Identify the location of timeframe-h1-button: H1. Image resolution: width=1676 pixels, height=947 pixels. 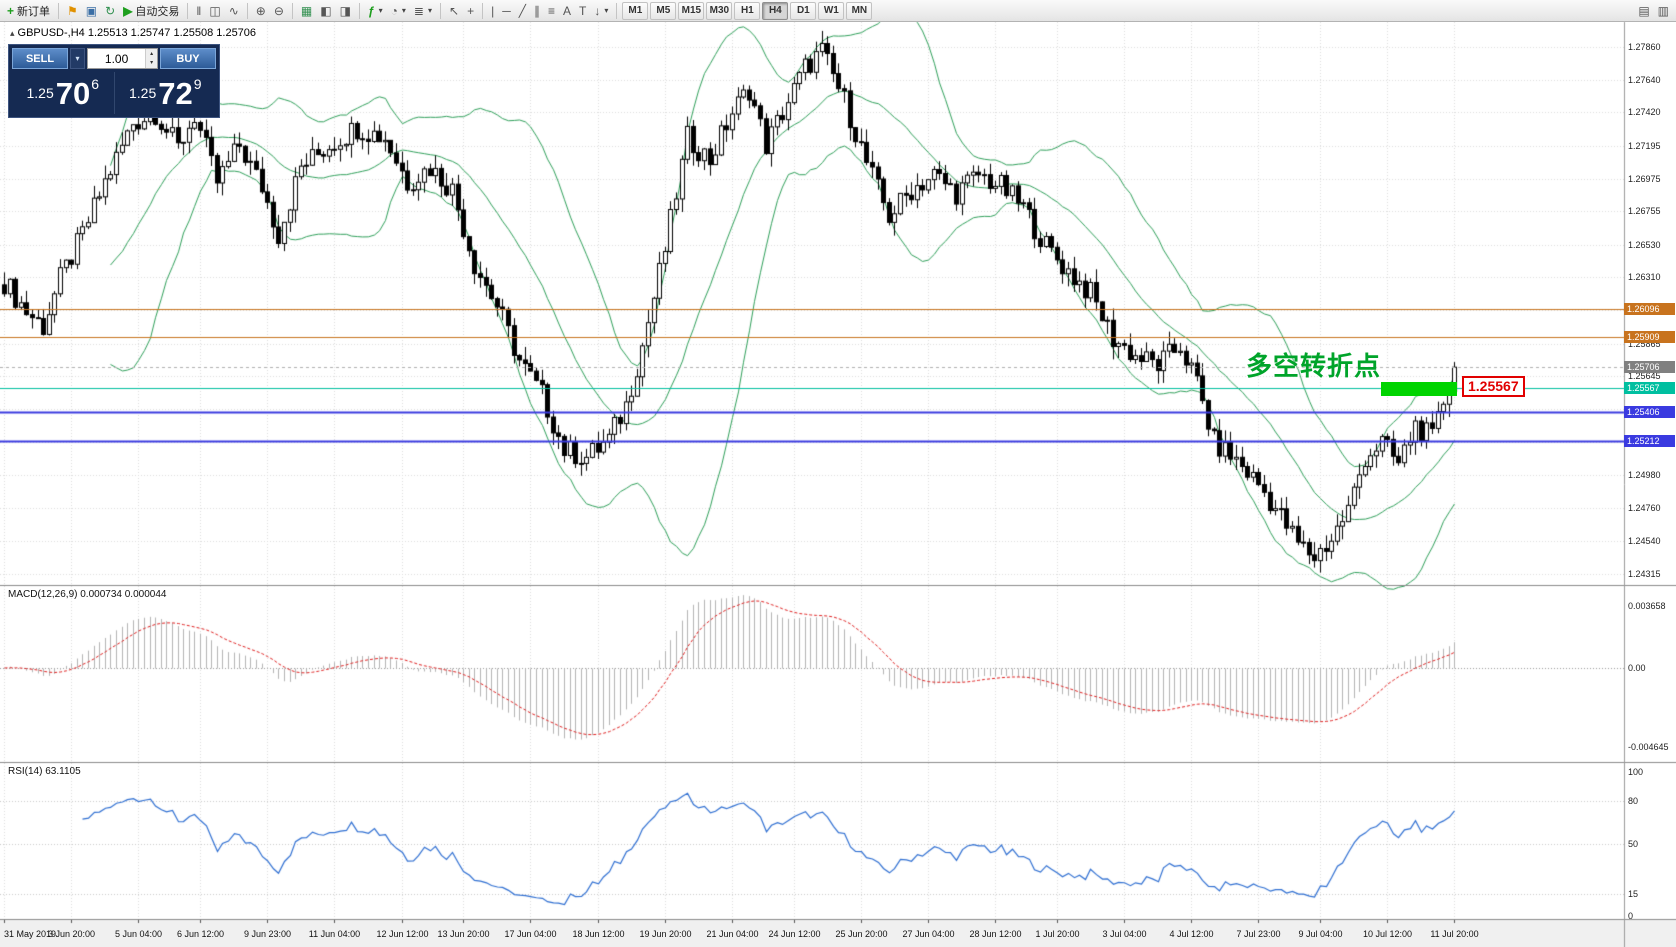
(747, 10).